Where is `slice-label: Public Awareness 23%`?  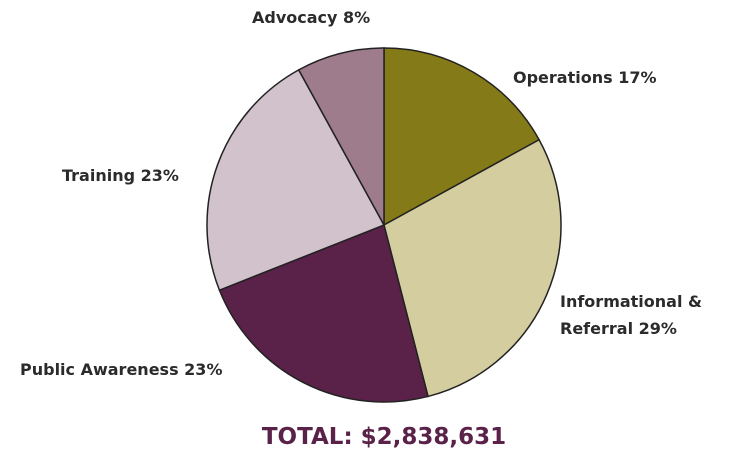
slice-label: Public Awareness 23% is located at coordinates (150, 369).